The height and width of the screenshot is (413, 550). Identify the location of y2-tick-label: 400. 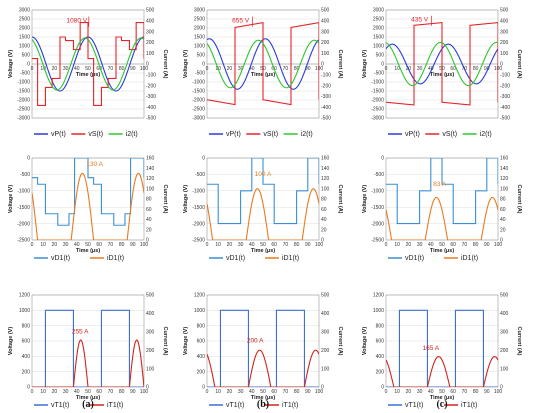
(325, 22).